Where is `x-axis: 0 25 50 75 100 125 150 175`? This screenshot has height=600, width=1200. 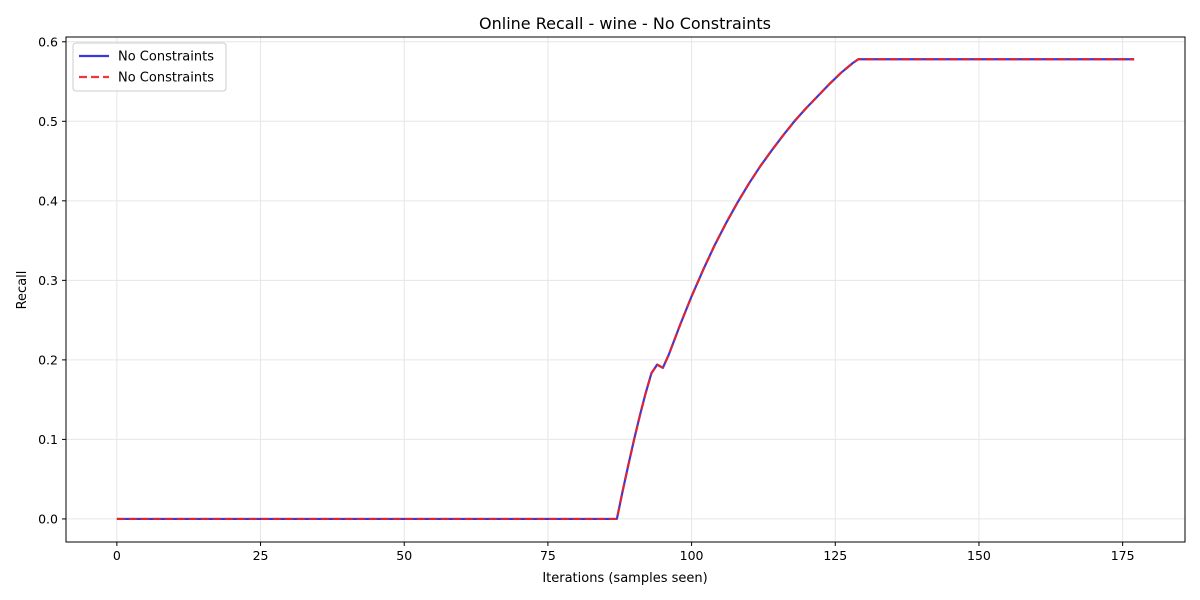
x-axis: 0 25 50 75 100 125 150 175 is located at coordinates (624, 552).